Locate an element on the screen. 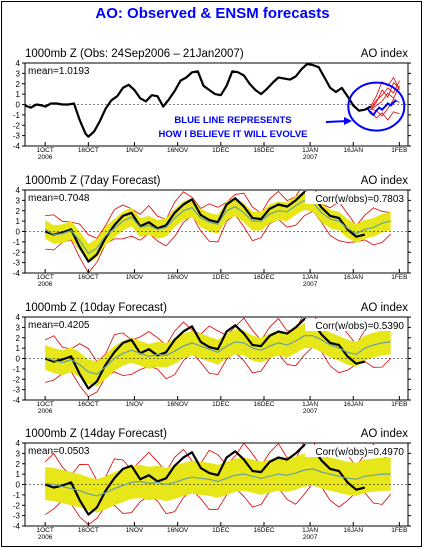  panel-title: 1000mb Z (14day Forecast) is located at coordinates (96, 434).